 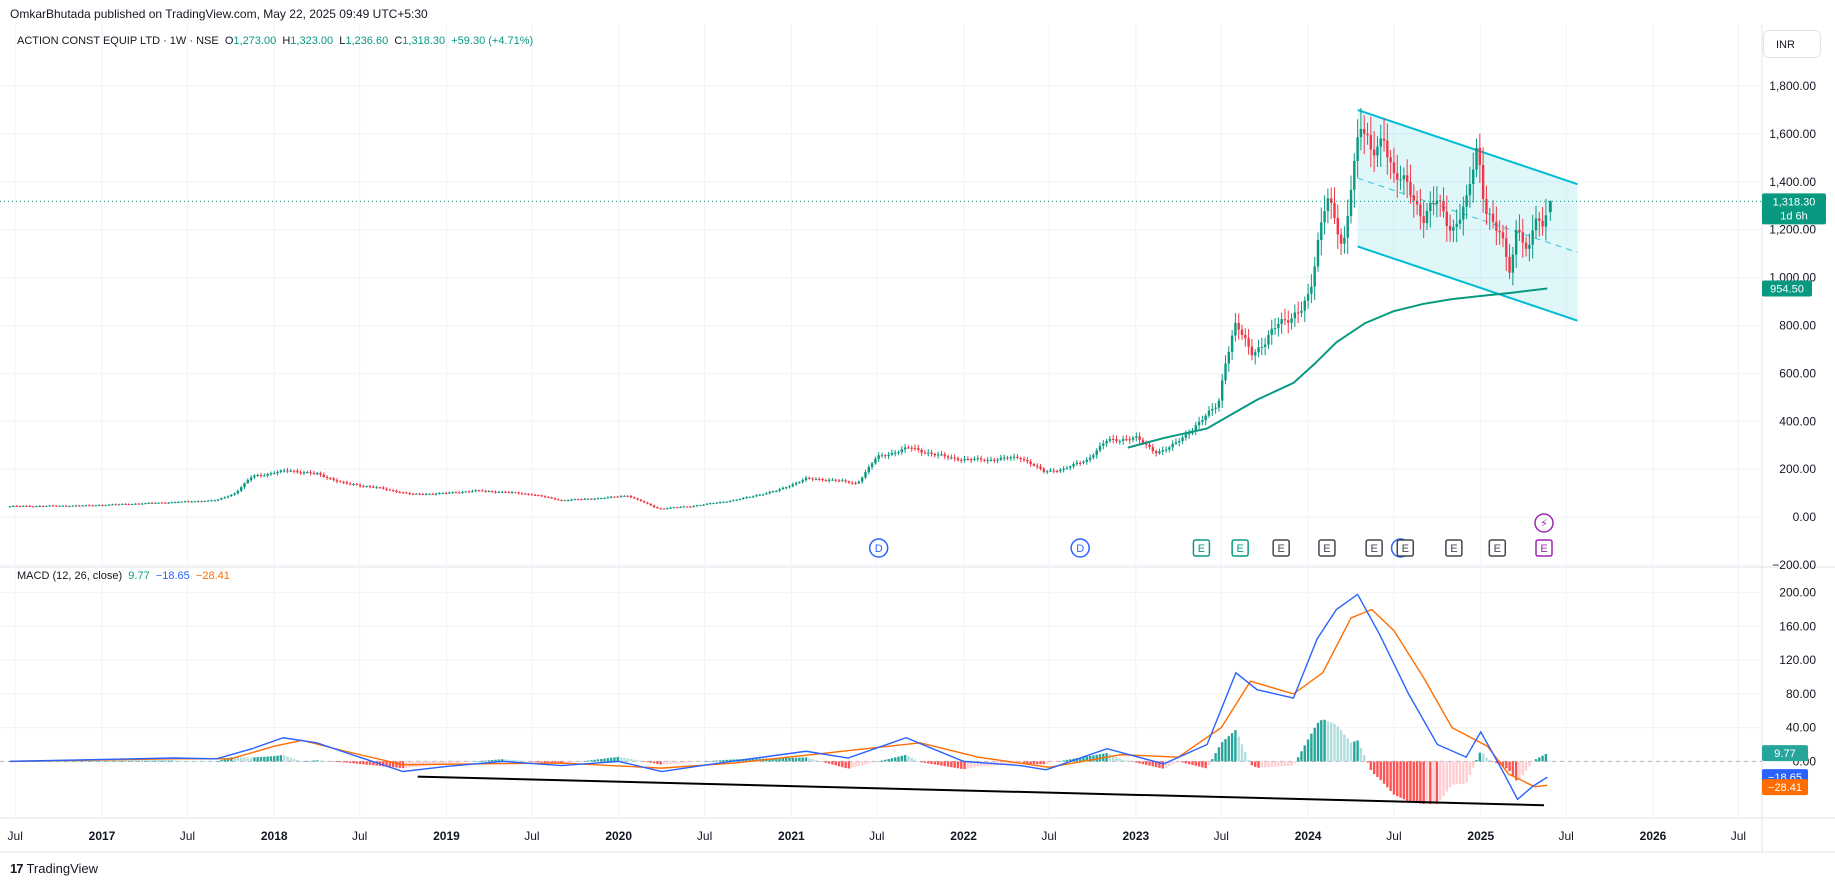 I want to click on tradingview-brand: 17 TradingView, so click(x=54, y=868).